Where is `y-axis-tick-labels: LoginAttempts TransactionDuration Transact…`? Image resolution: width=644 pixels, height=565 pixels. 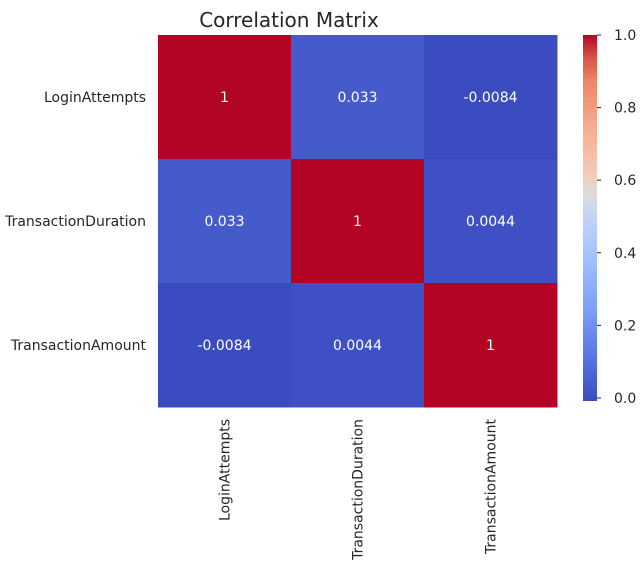
y-axis-tick-labels: LoginAttempts TransactionDuration Transact… is located at coordinates (75, 222).